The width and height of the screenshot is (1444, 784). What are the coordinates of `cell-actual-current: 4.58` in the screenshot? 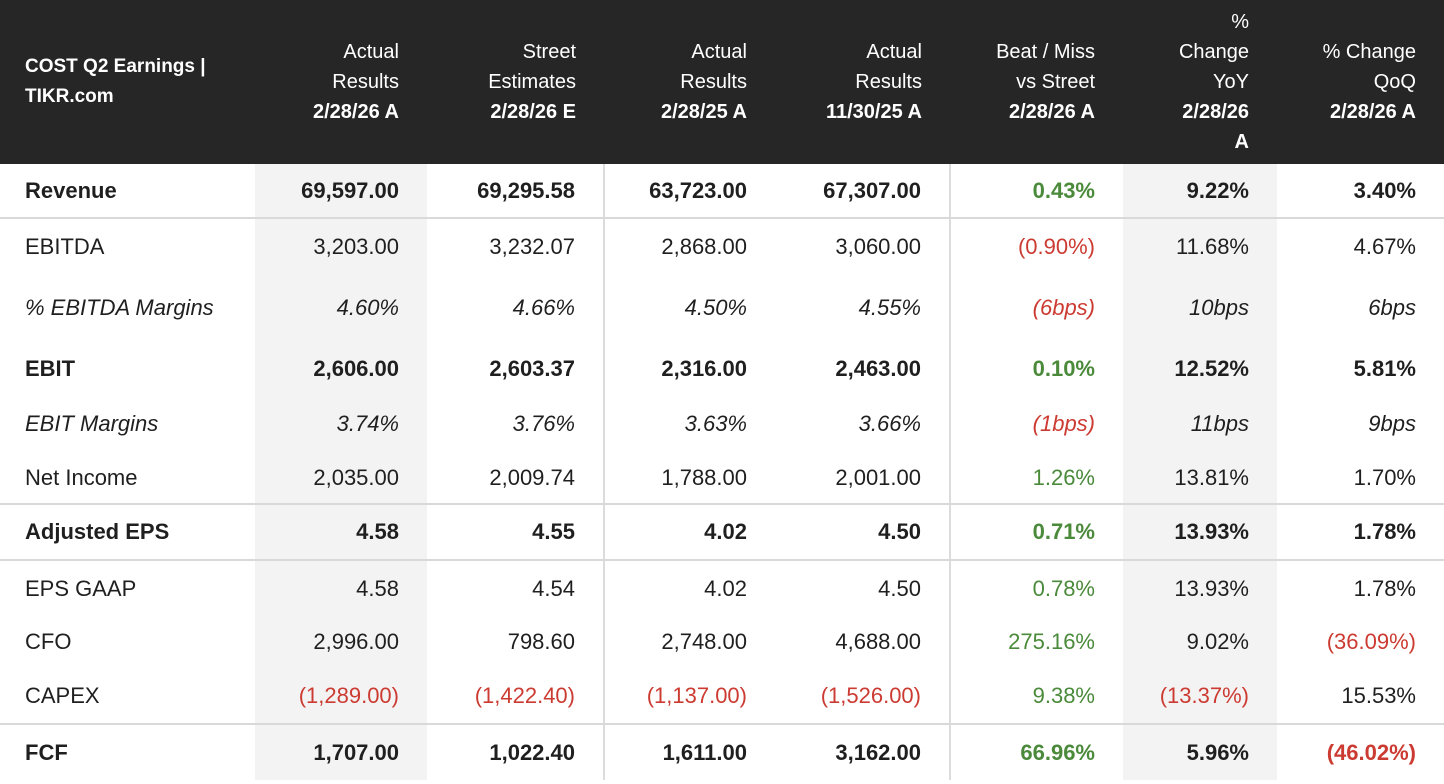 It's located at (341, 588).